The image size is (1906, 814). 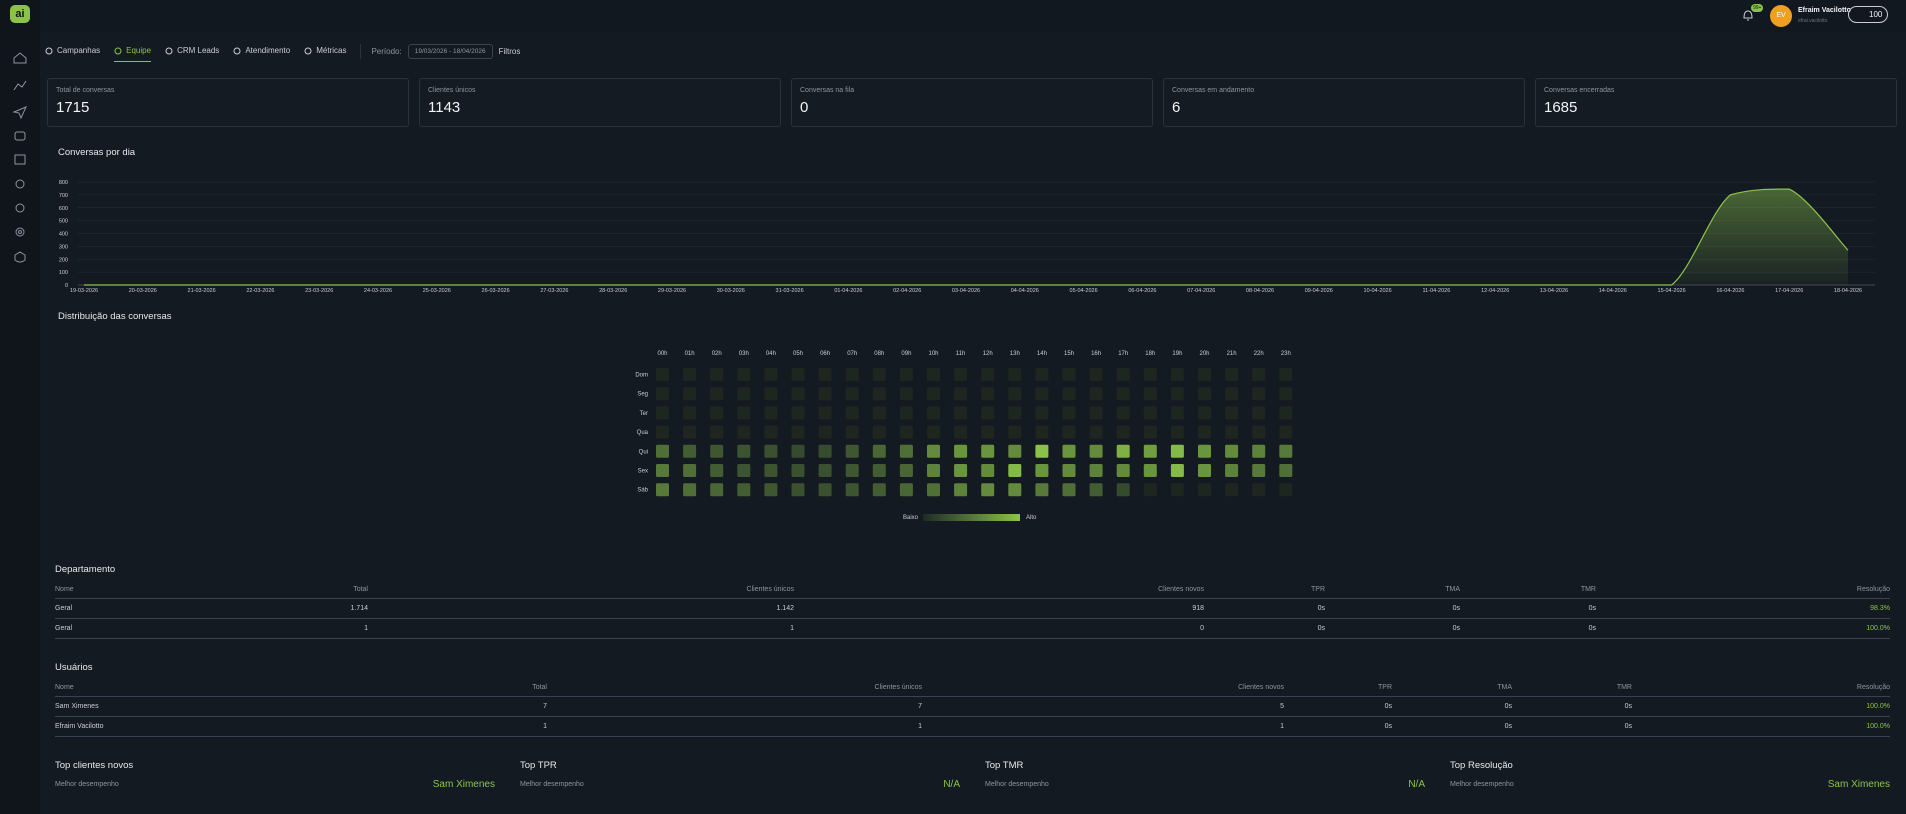 I want to click on hour-label: 21h, so click(x=1232, y=354).